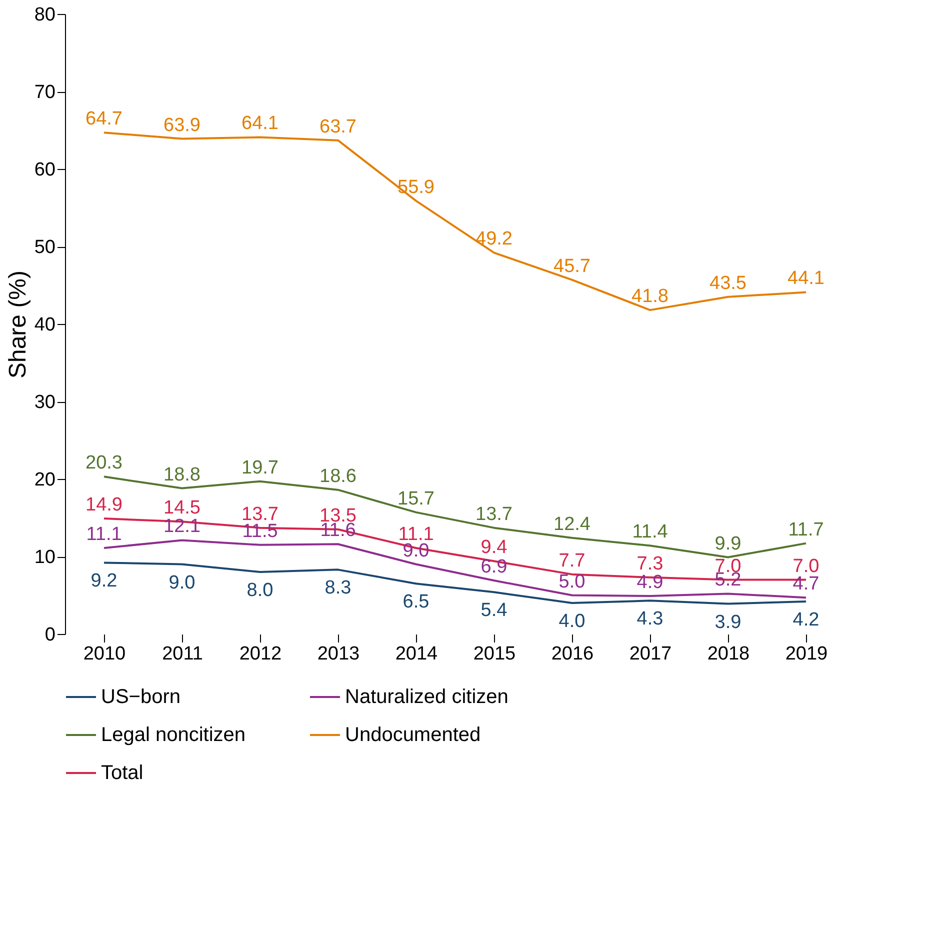 The height and width of the screenshot is (936, 931). What do you see at coordinates (416, 499) in the screenshot?
I see `data-label: 15.7` at bounding box center [416, 499].